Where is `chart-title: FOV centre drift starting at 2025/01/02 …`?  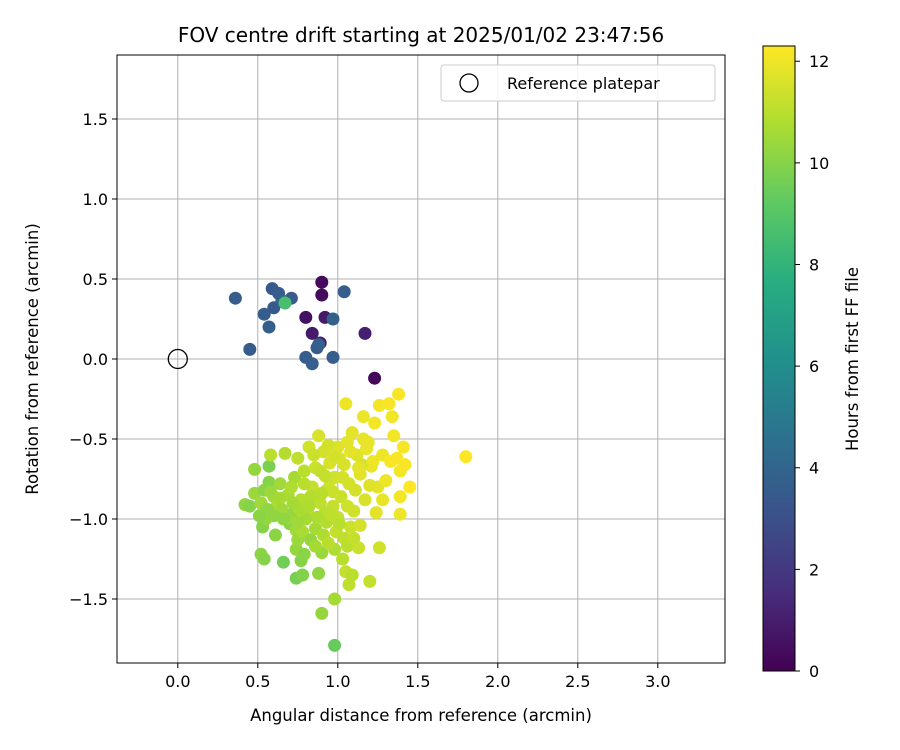 chart-title: FOV centre drift starting at 2025/01/02 … is located at coordinates (421, 35).